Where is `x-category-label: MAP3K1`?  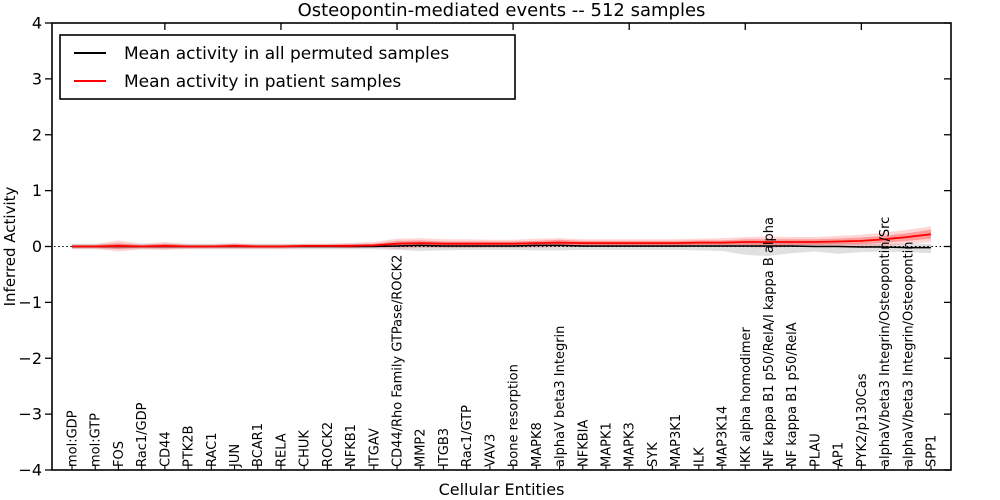
x-category-label: MAP3K1 is located at coordinates (676, 440).